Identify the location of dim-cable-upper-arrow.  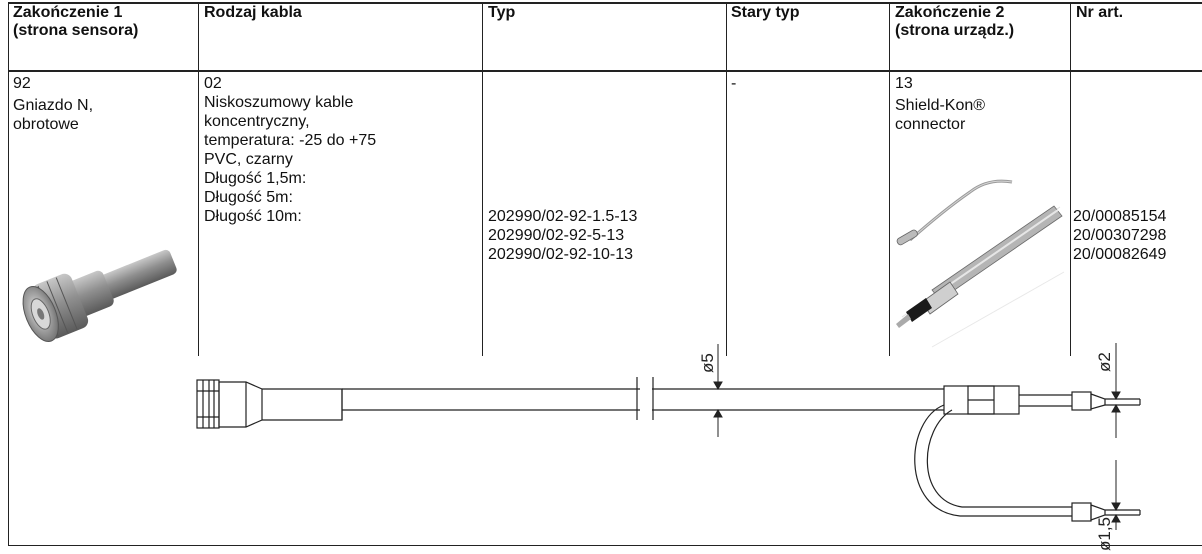
(718, 386).